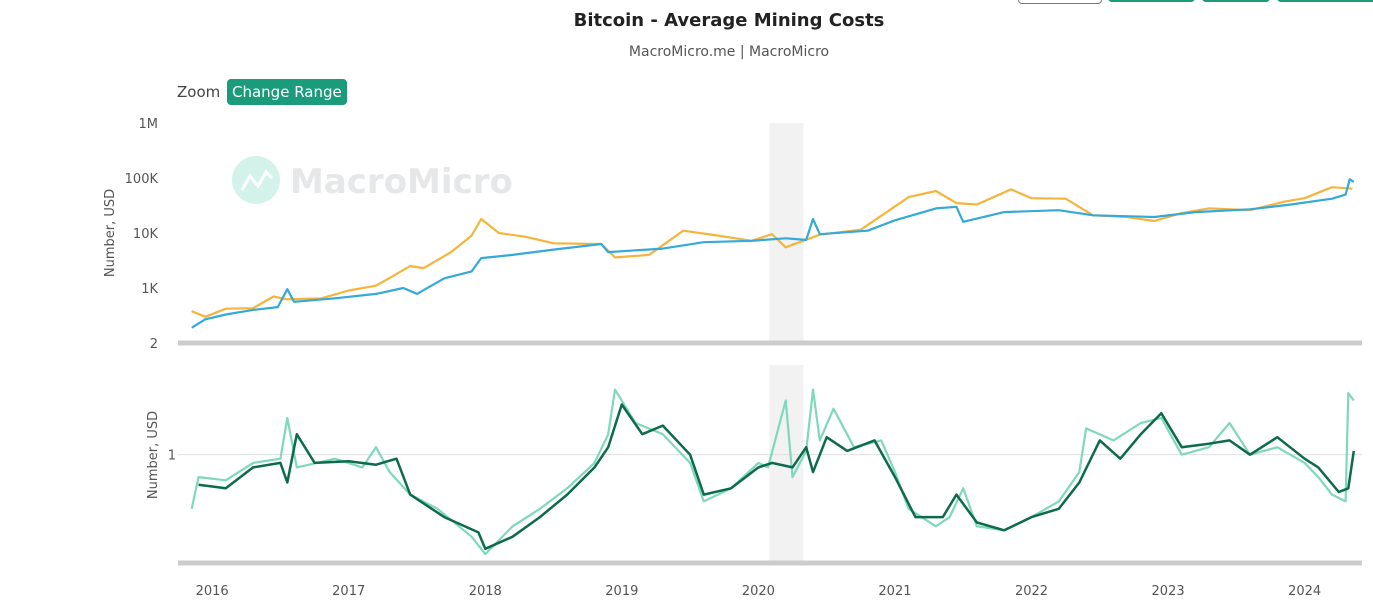 The image size is (1373, 607). I want to click on y-tick-label: 2, so click(154, 344).